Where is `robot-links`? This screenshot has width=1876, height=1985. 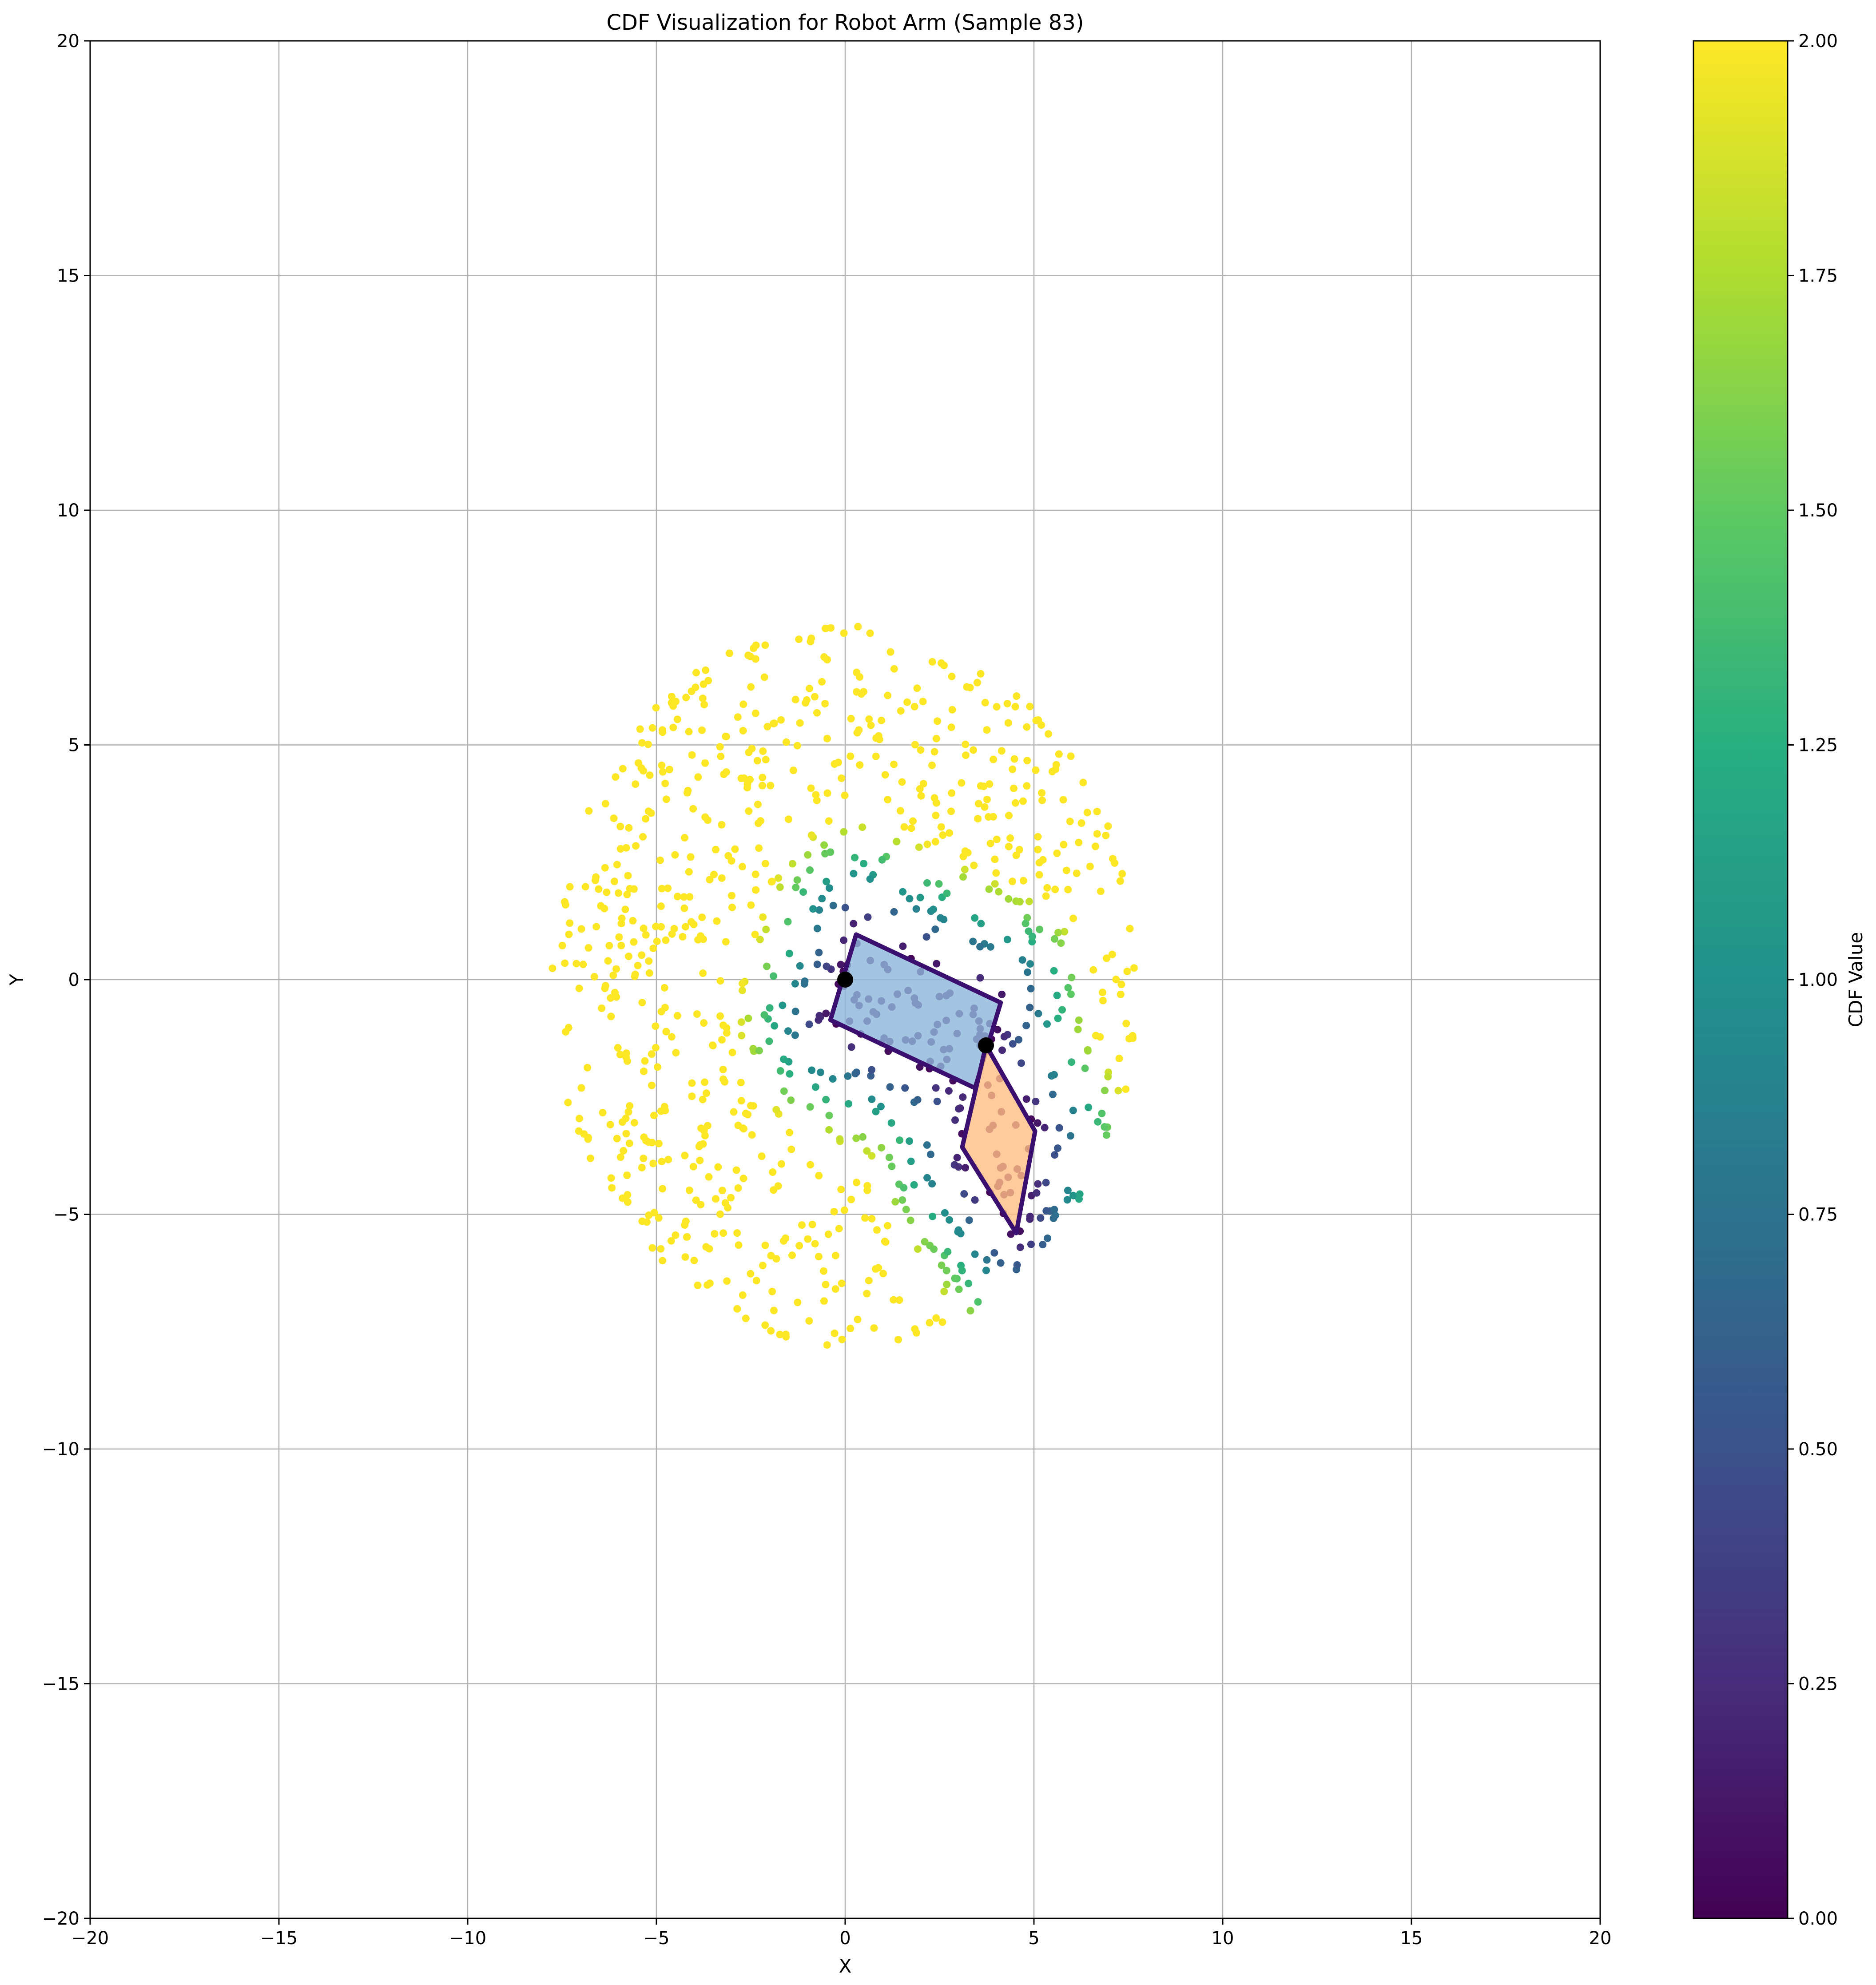
robot-links is located at coordinates (933, 1083).